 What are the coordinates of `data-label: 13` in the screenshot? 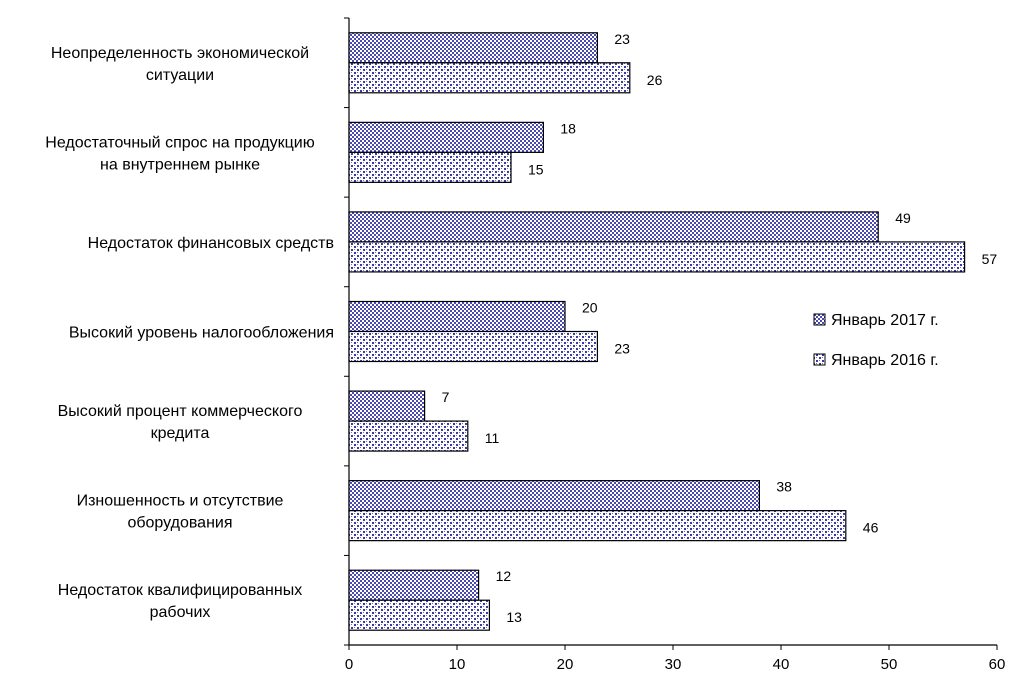 It's located at (514, 617).